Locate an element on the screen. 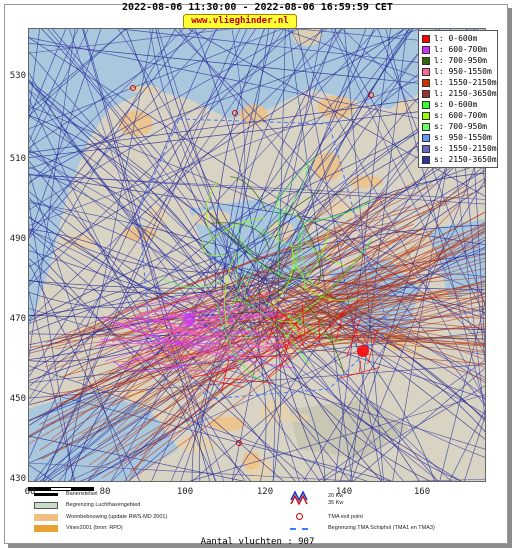 This screenshot has height=550, width=515. runway-cluster is located at coordinates (363, 351).